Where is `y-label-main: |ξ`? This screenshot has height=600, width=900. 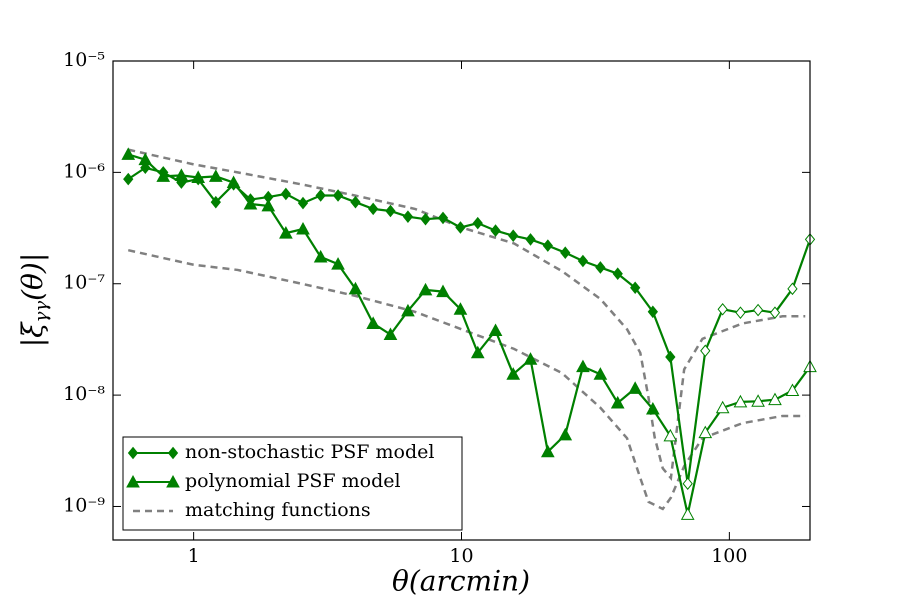
y-label-main: |ξ is located at coordinates (32, 334).